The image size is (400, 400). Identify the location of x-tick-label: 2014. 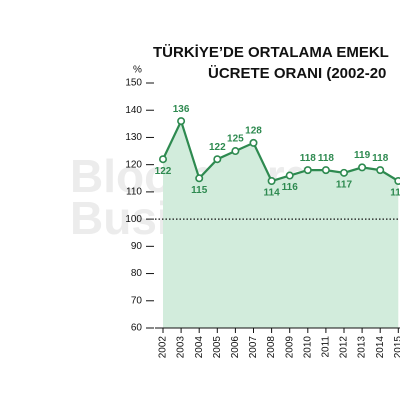
(380, 347).